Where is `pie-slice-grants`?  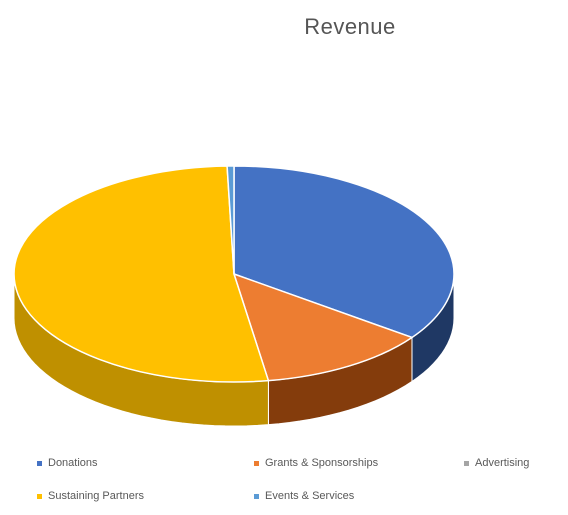
pie-slice-grants is located at coordinates (323, 327).